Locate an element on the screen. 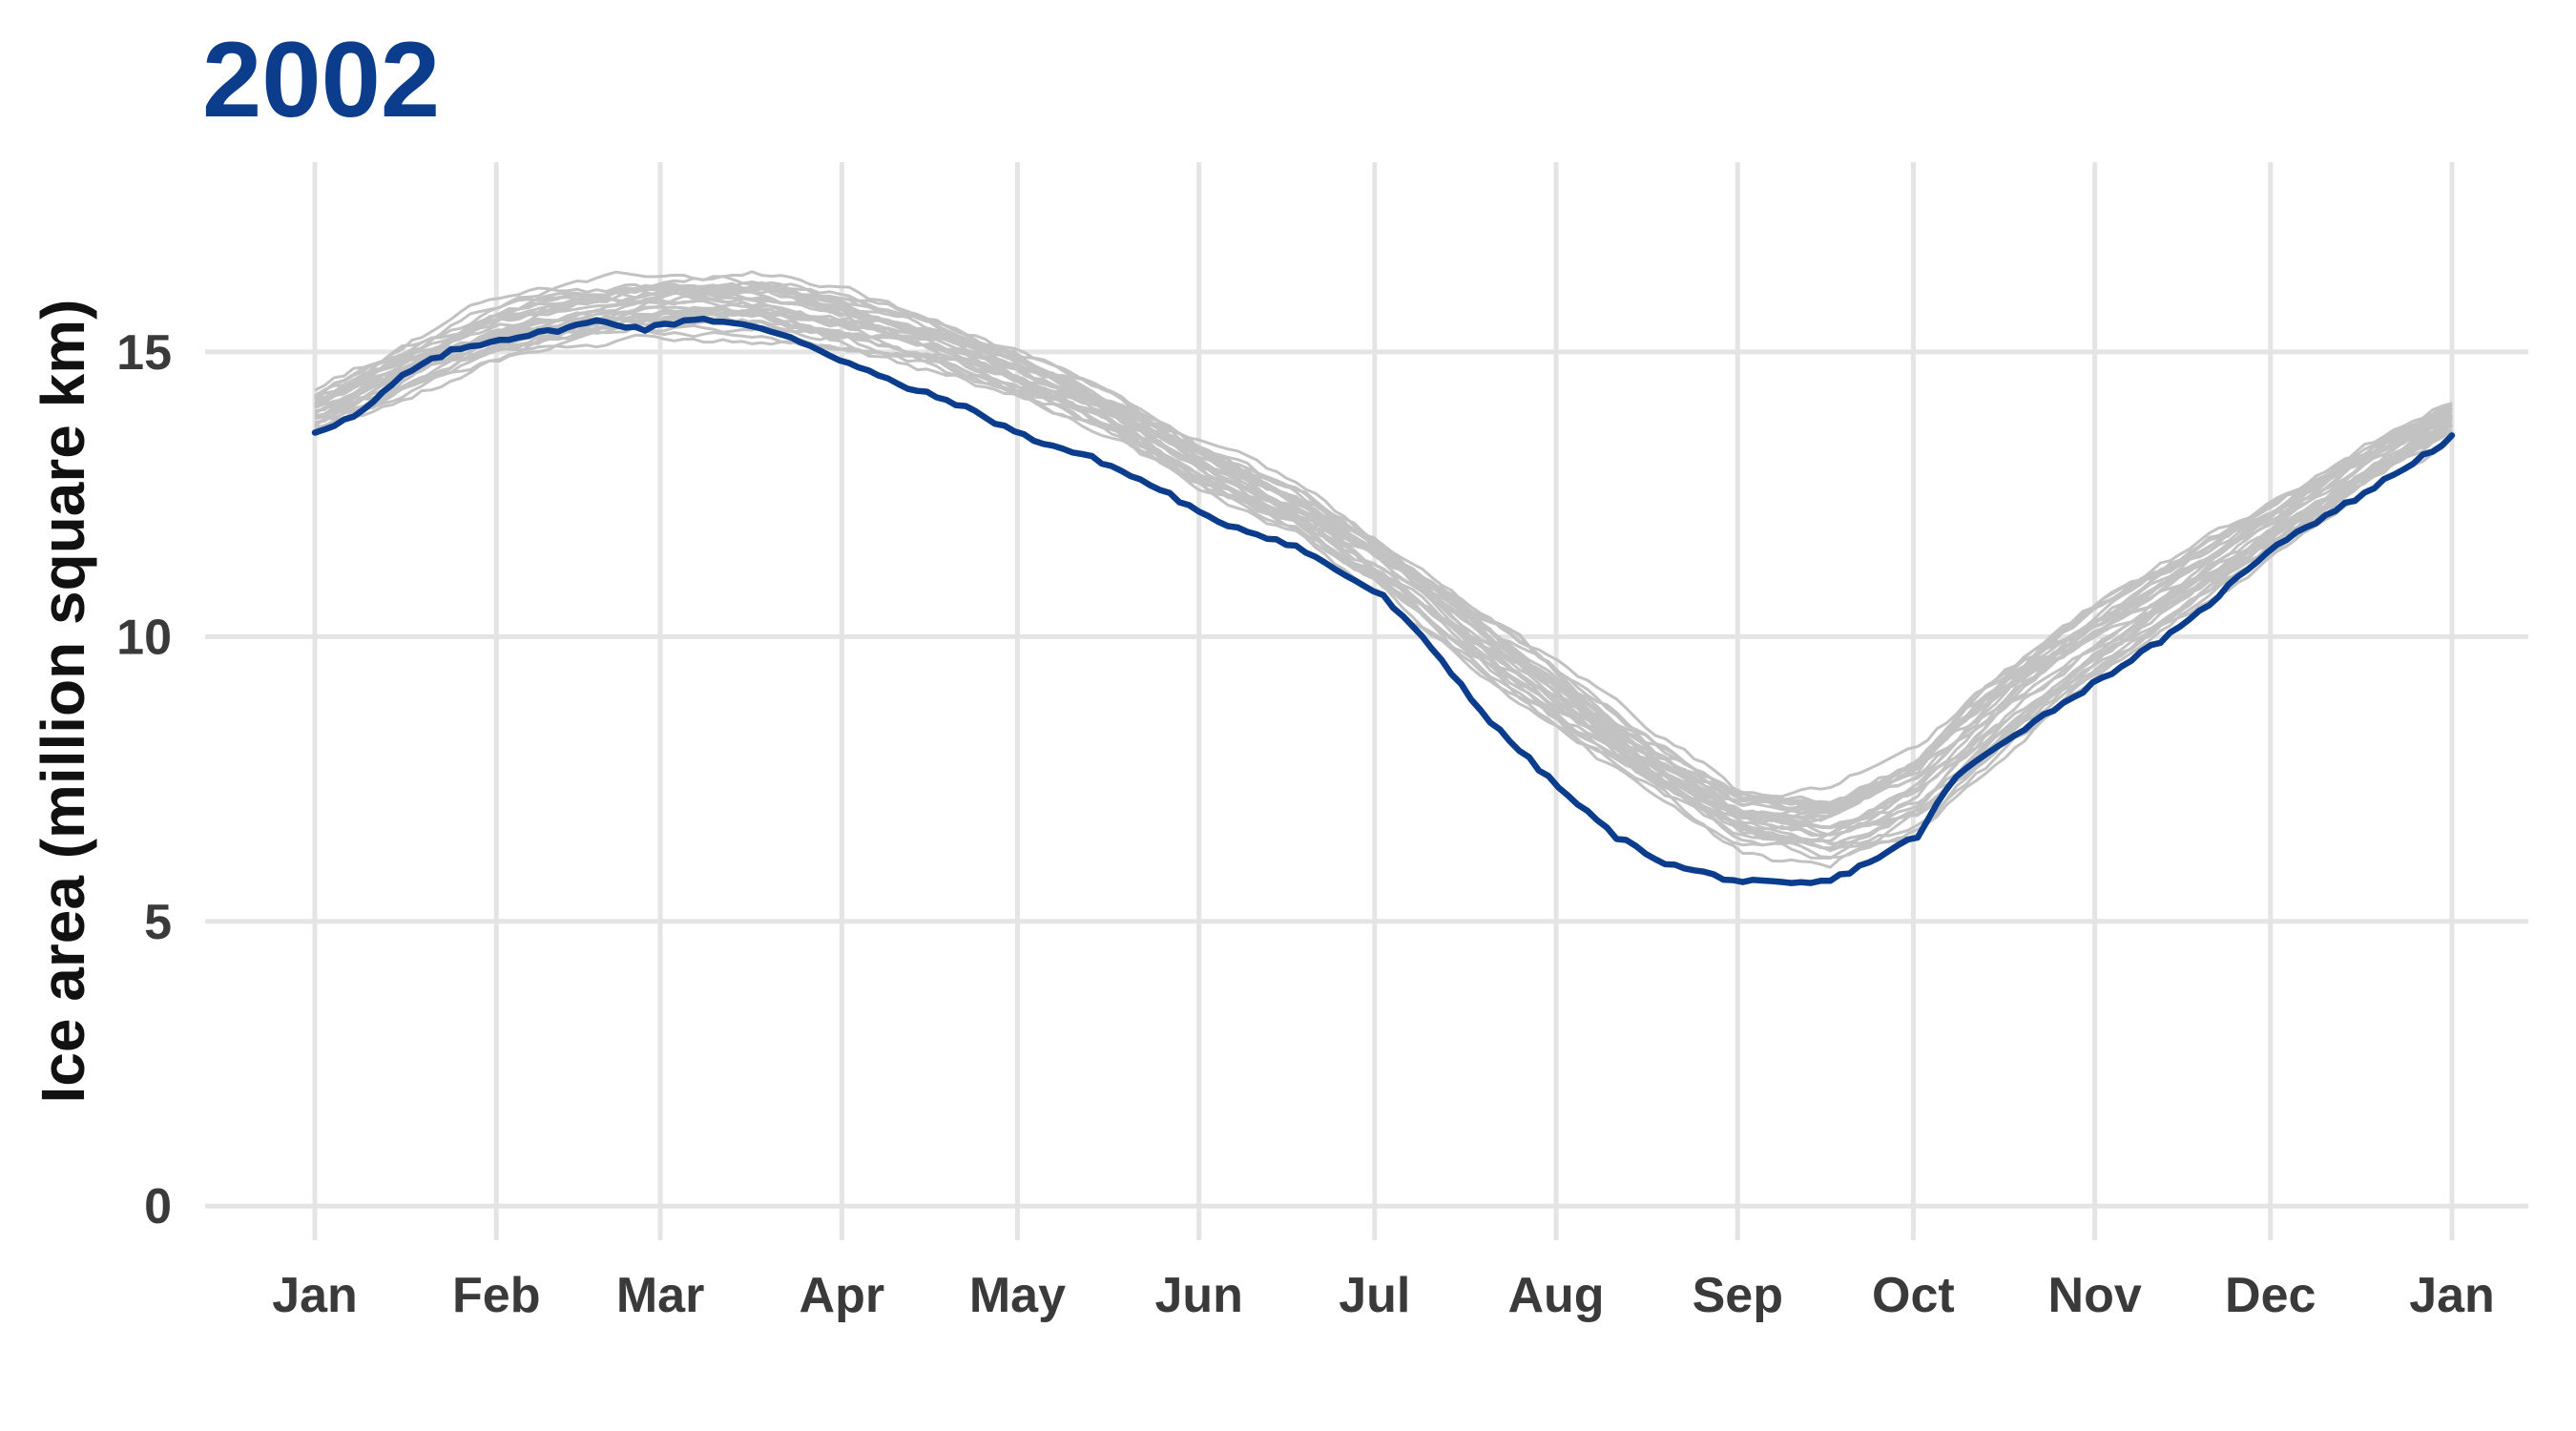  x-tick-label: Nov is located at coordinates (2095, 1295).